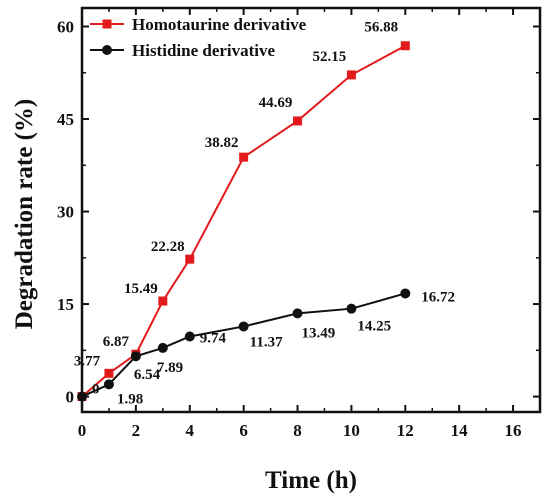 Image resolution: width=550 pixels, height=504 pixels. What do you see at coordinates (170, 368) in the screenshot?
I see `histidine-data-label: 7.89` at bounding box center [170, 368].